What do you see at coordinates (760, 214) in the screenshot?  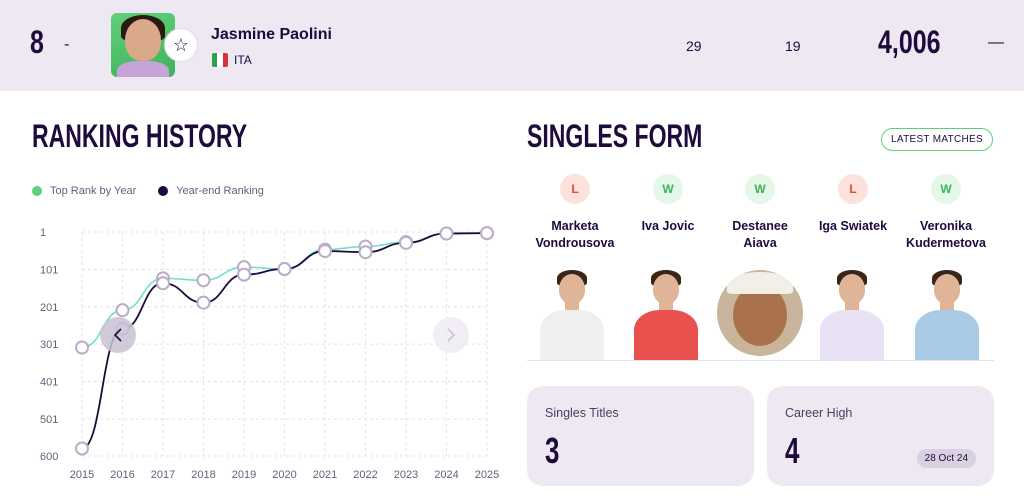 I see `match-item: W Destanee Aiava` at bounding box center [760, 214].